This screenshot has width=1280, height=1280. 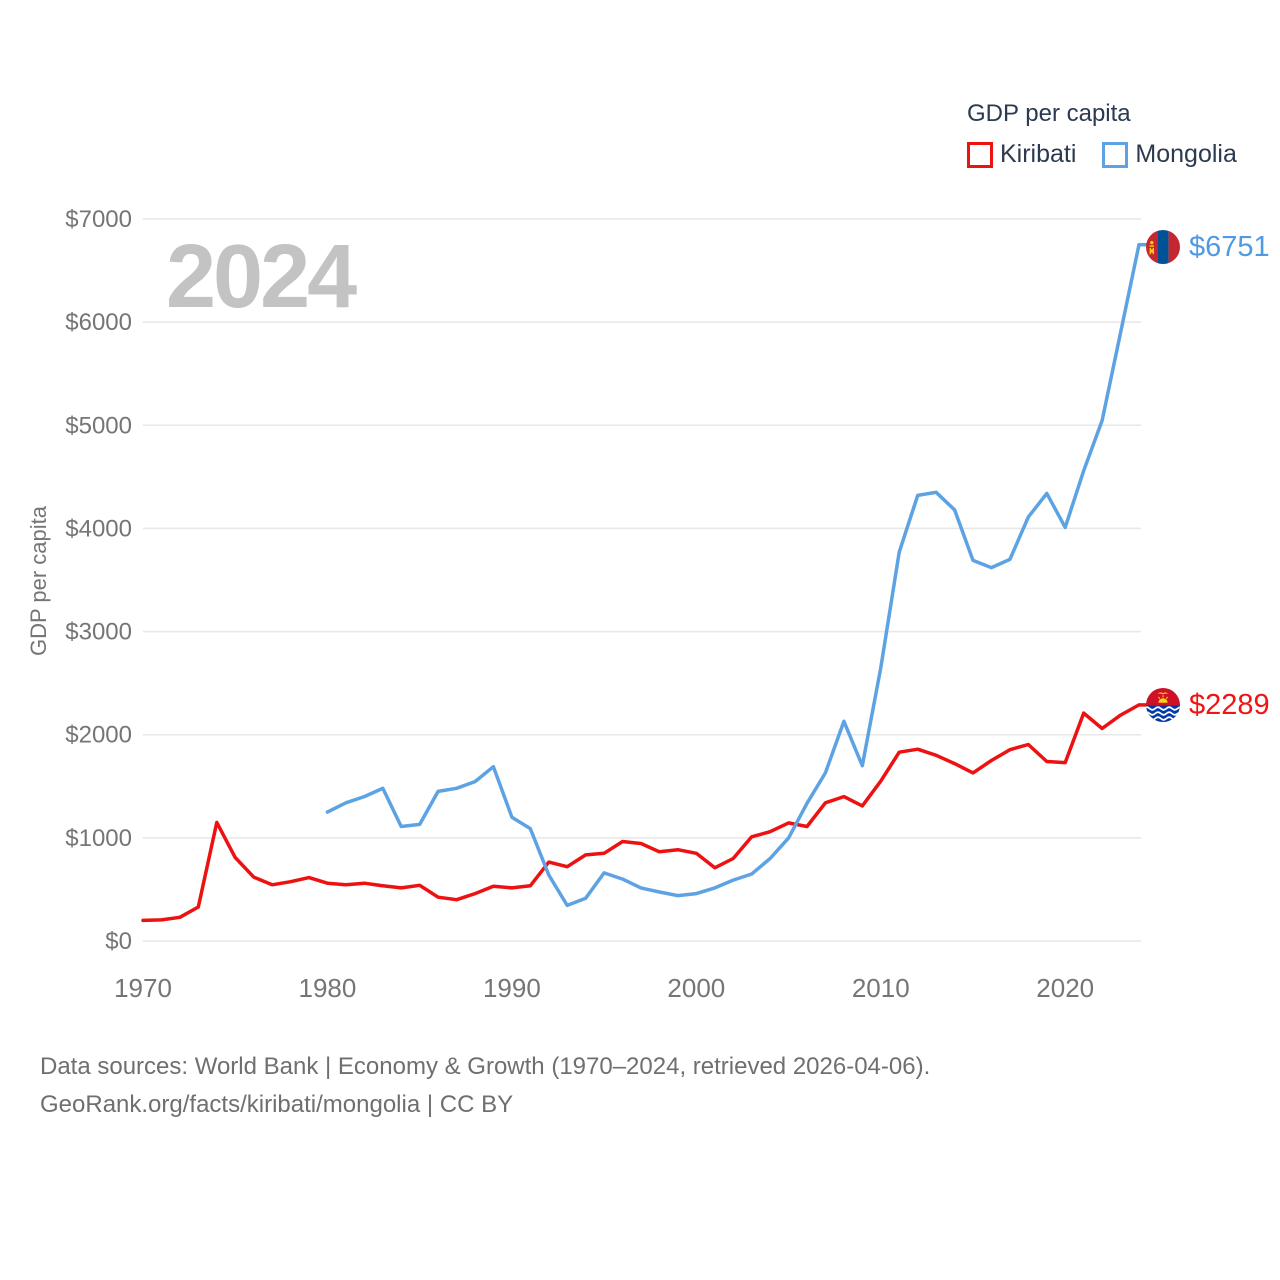 What do you see at coordinates (261, 277) in the screenshot?
I see `watermark-year: 2024` at bounding box center [261, 277].